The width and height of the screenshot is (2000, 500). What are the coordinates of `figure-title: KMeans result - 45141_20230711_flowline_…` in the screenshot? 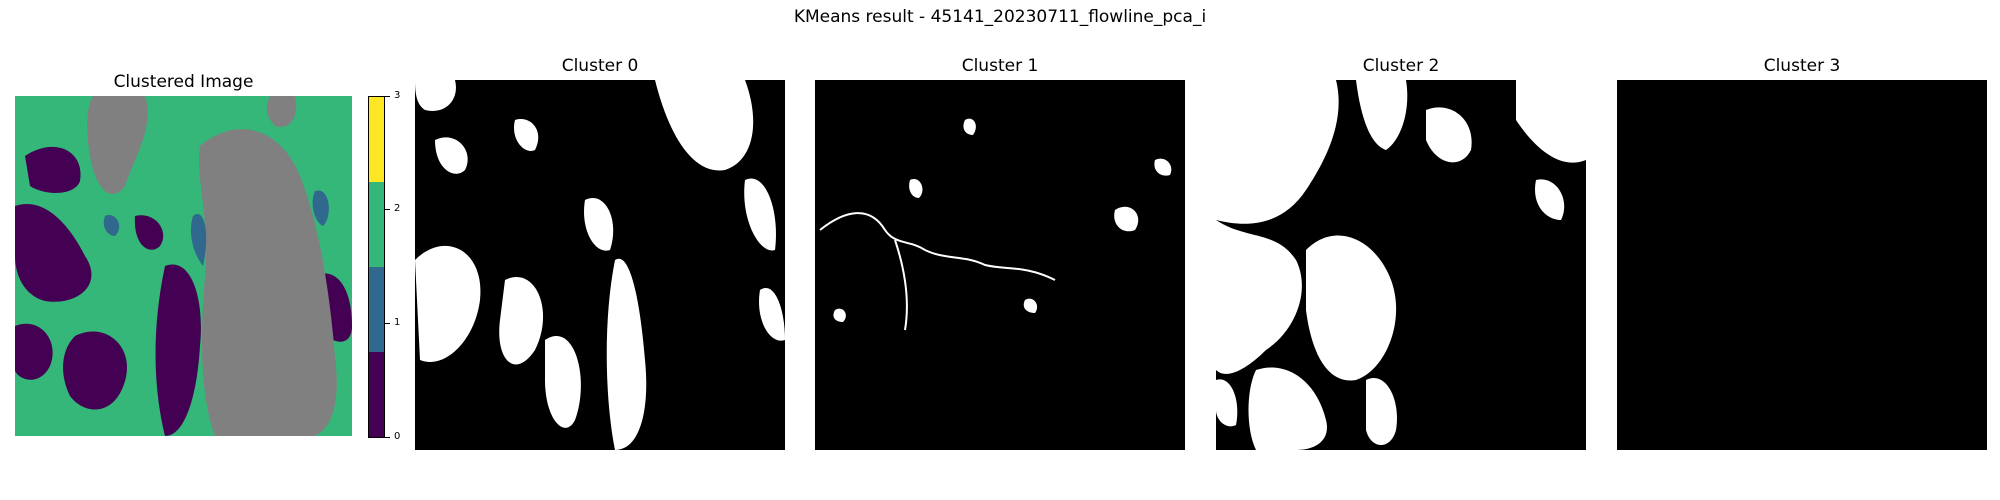 It's located at (1000, 17).